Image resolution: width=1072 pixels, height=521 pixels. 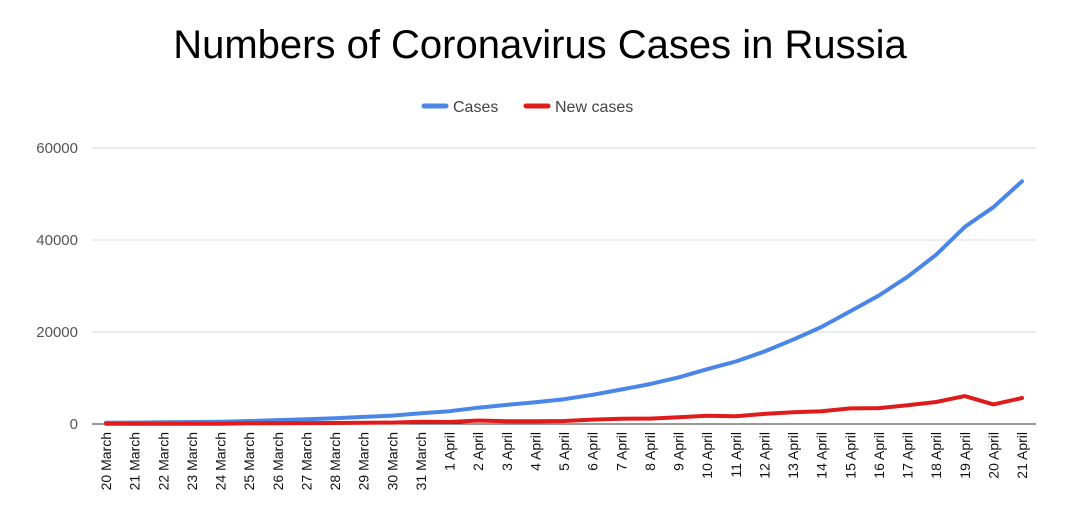 I want to click on x-tick-label: 2 April, so click(x=478, y=451).